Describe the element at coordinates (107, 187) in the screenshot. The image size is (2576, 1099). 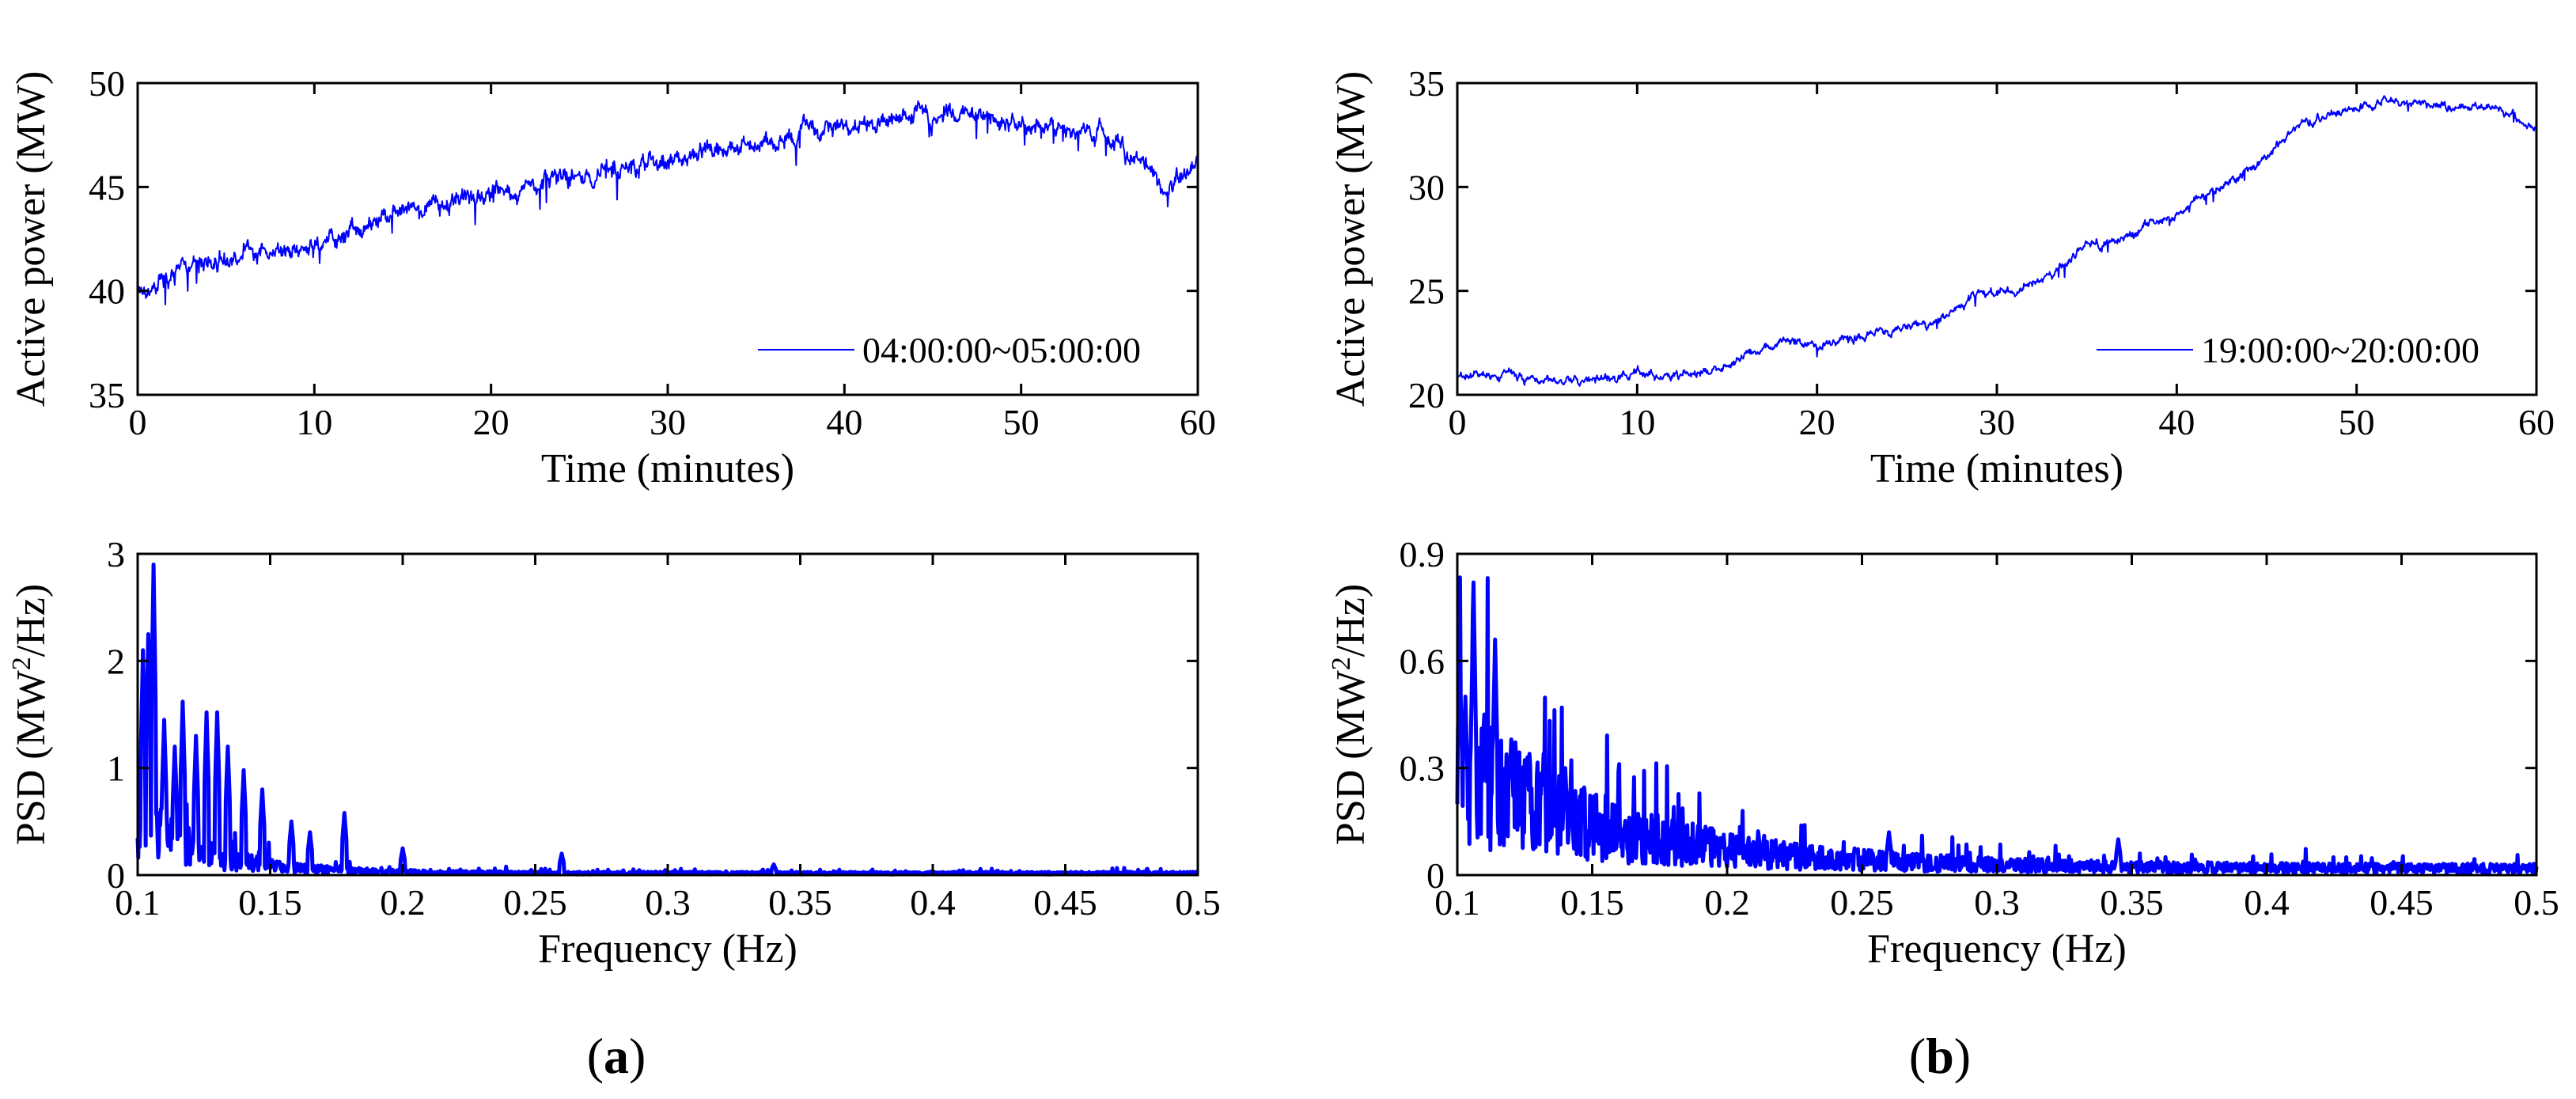
I see `y-tick-label: 45` at that location.